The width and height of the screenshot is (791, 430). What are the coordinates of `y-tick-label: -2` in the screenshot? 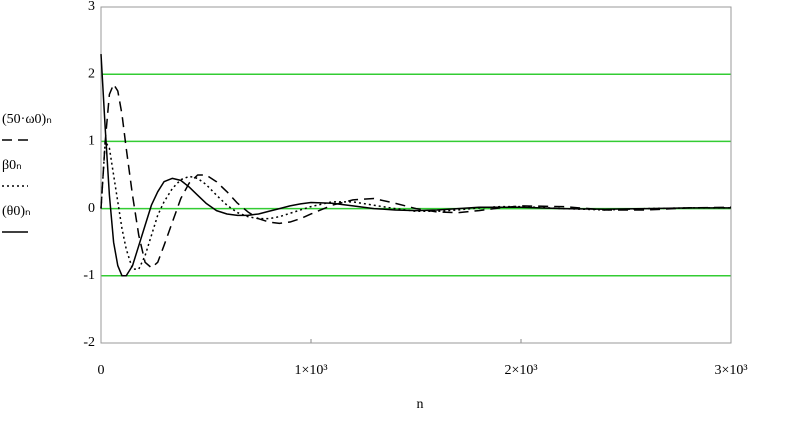 It's located at (89, 342).